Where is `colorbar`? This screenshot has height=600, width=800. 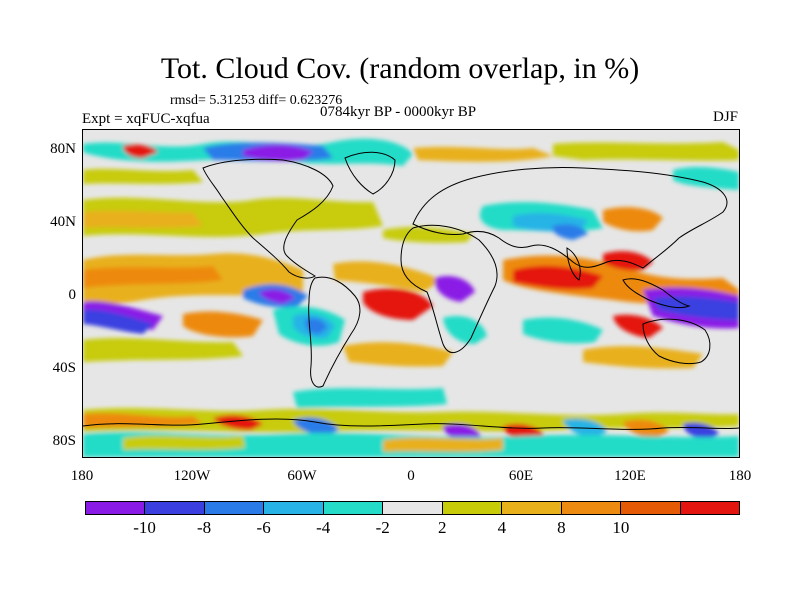
colorbar is located at coordinates (412, 508).